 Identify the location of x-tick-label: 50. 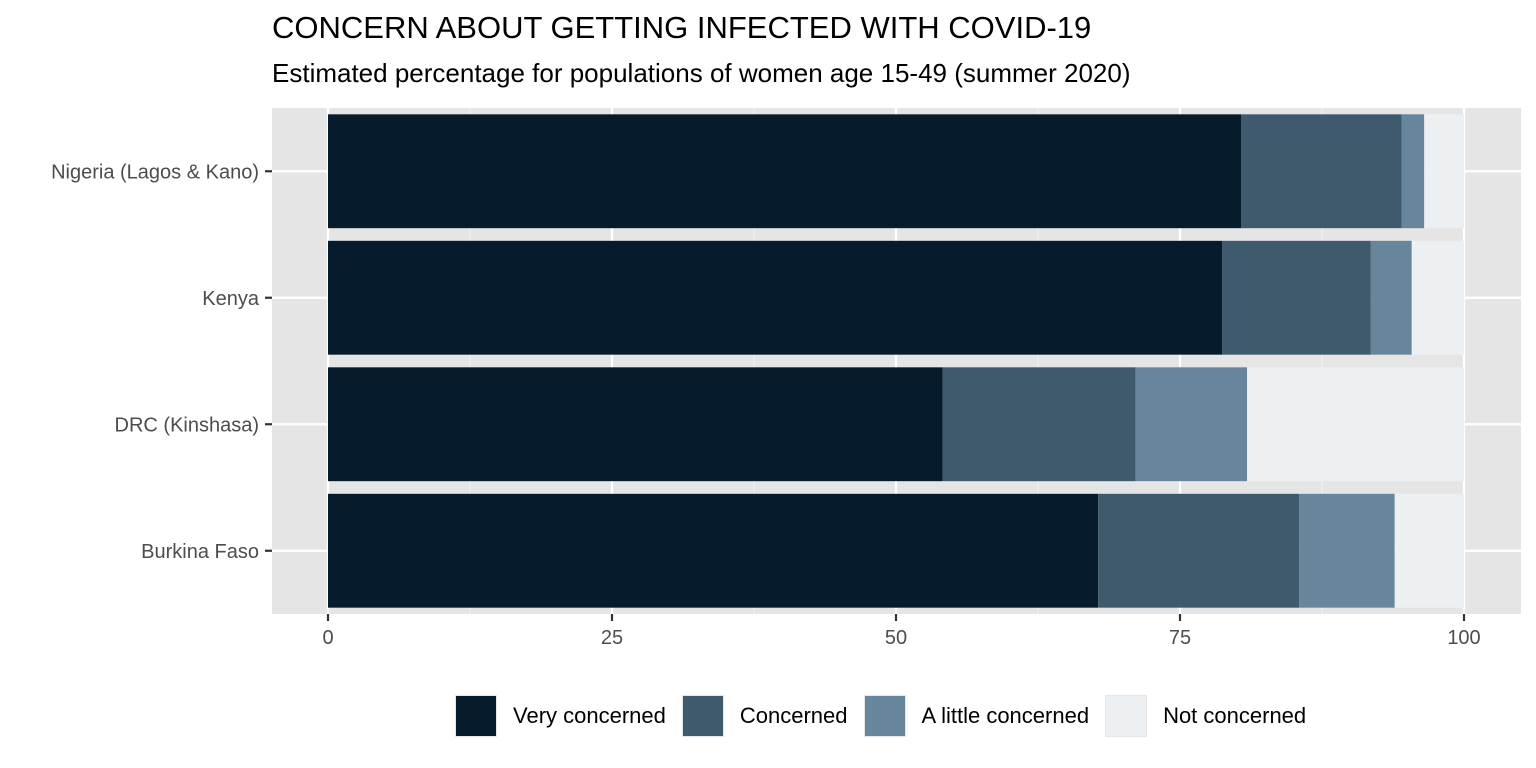
(896, 638).